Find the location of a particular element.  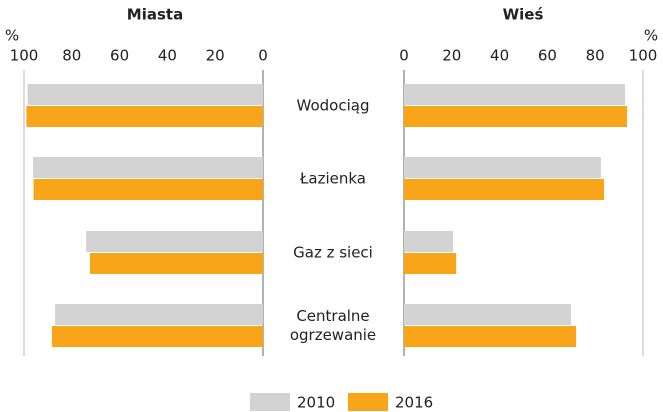

legend-label: 2016 is located at coordinates (414, 403).